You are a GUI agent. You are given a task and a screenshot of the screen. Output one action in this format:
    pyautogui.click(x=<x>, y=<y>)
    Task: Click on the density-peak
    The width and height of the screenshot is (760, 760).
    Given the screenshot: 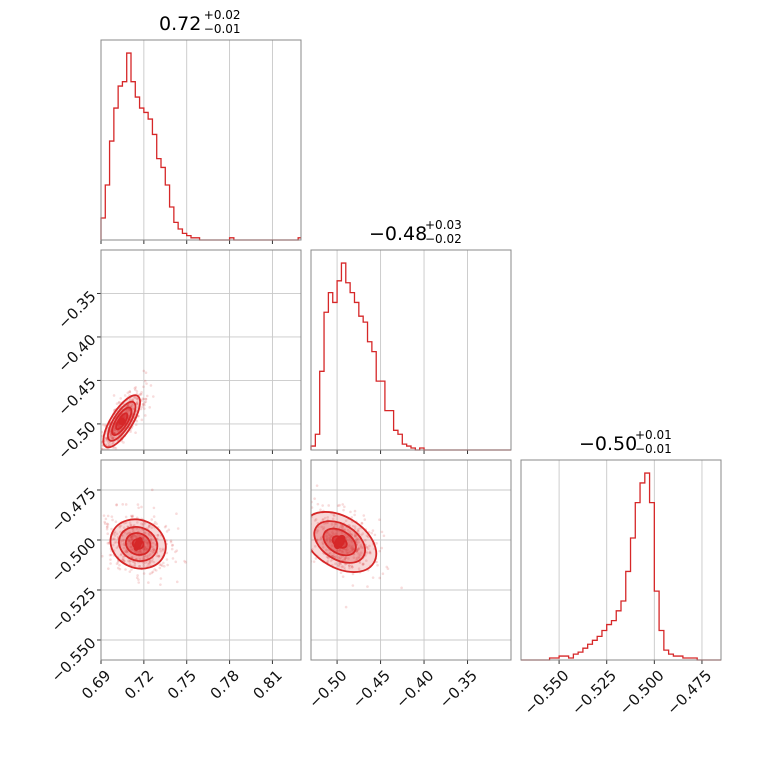 What is the action you would take?
    pyautogui.click(x=339, y=542)
    